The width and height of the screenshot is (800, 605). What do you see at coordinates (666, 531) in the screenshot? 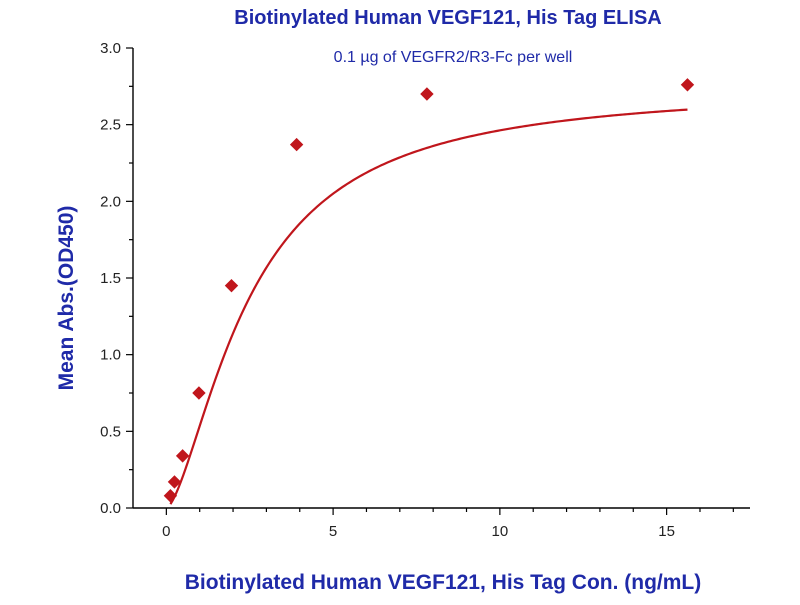
I see `x-tick-label: 15` at bounding box center [666, 531].